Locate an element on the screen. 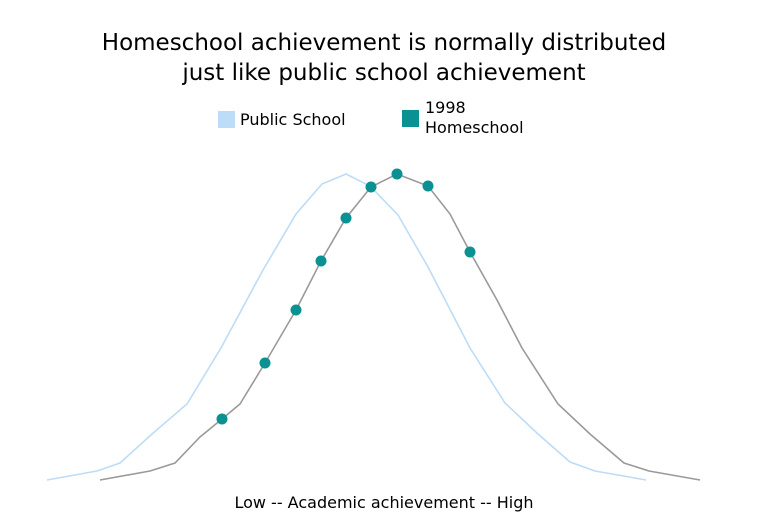  x-axis-label: Low -- Academic achievement -- High is located at coordinates (384, 502).